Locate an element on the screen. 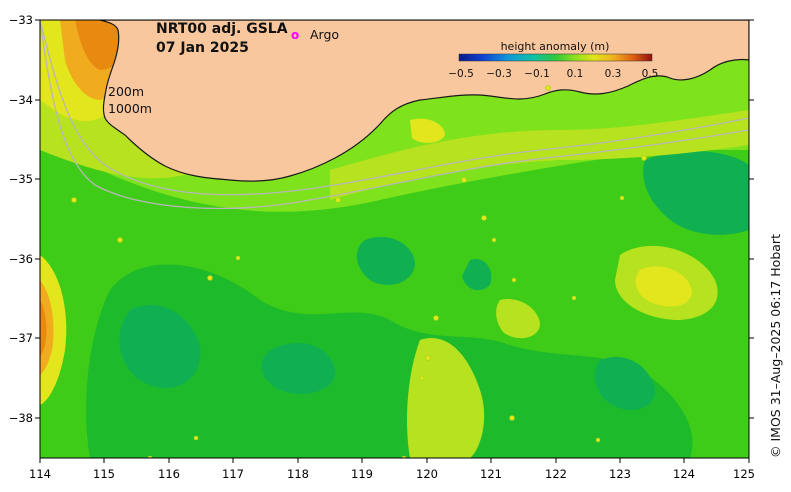 The height and width of the screenshot is (492, 791). colorbar-tick: 0.1 is located at coordinates (575, 74).